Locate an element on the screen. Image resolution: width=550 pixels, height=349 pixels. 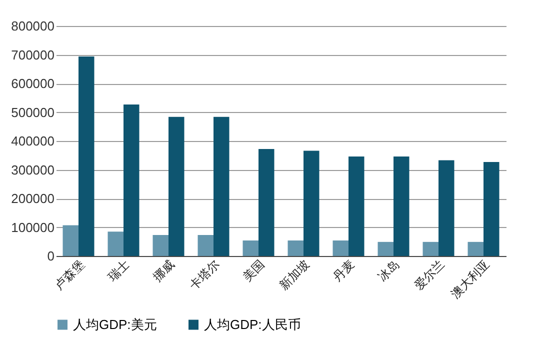
y-tick-label: 700000 is located at coordinates (32, 54).